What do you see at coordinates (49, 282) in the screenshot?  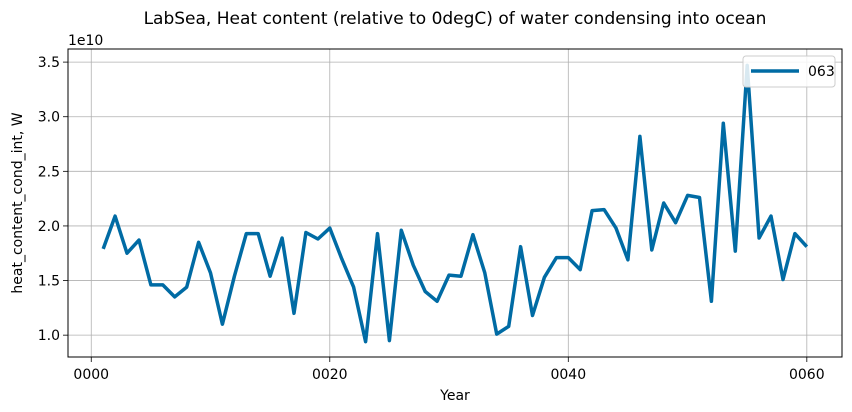 I see `y-tick-label: 1.5` at bounding box center [49, 282].